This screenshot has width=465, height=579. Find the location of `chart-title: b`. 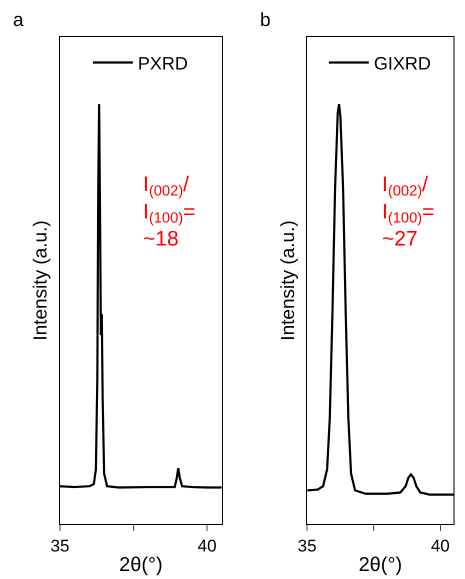

chart-title: b is located at coordinates (265, 20).